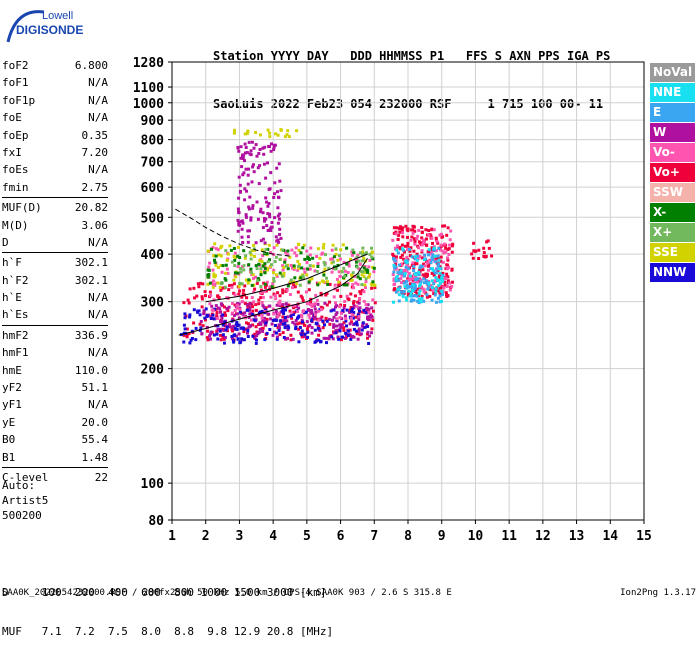  Describe the element at coordinates (172, 536) in the screenshot. I see `x-tick-label: 1` at that location.